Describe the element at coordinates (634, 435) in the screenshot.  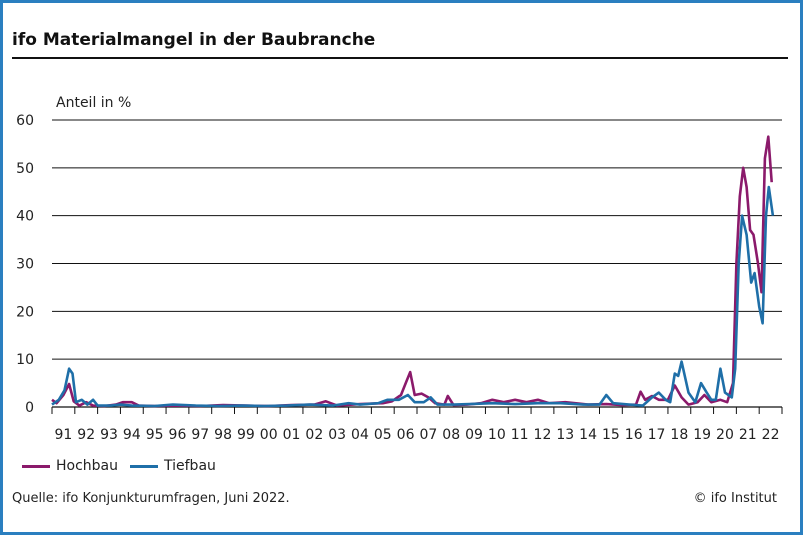
I see `x-tick-label: 16` at that location.